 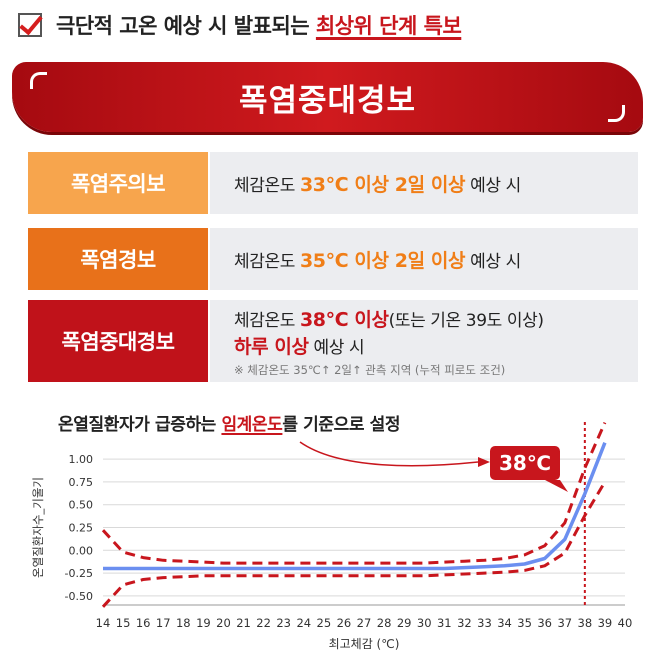 What do you see at coordinates (186, 26) in the screenshot?
I see `headline-prefix: 극단적 고온 예상 시 발표되는` at bounding box center [186, 26].